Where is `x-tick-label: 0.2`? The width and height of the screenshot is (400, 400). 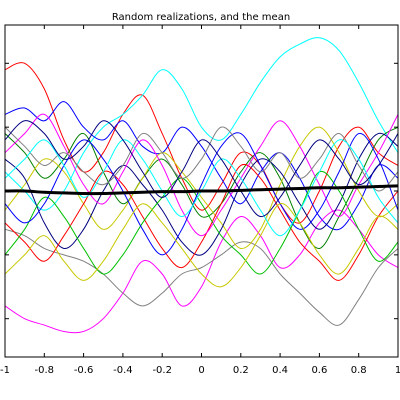 x-tick-label: 0.2 is located at coordinates (241, 370).